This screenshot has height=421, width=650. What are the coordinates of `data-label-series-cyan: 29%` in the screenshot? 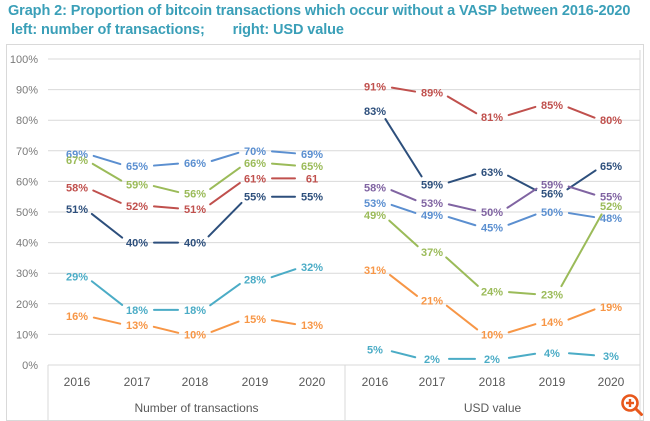 It's located at (77, 277).